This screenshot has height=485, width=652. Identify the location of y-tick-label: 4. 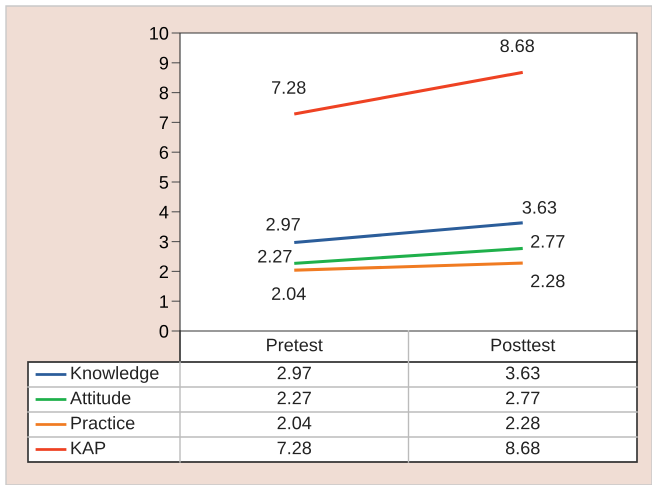
(163, 212).